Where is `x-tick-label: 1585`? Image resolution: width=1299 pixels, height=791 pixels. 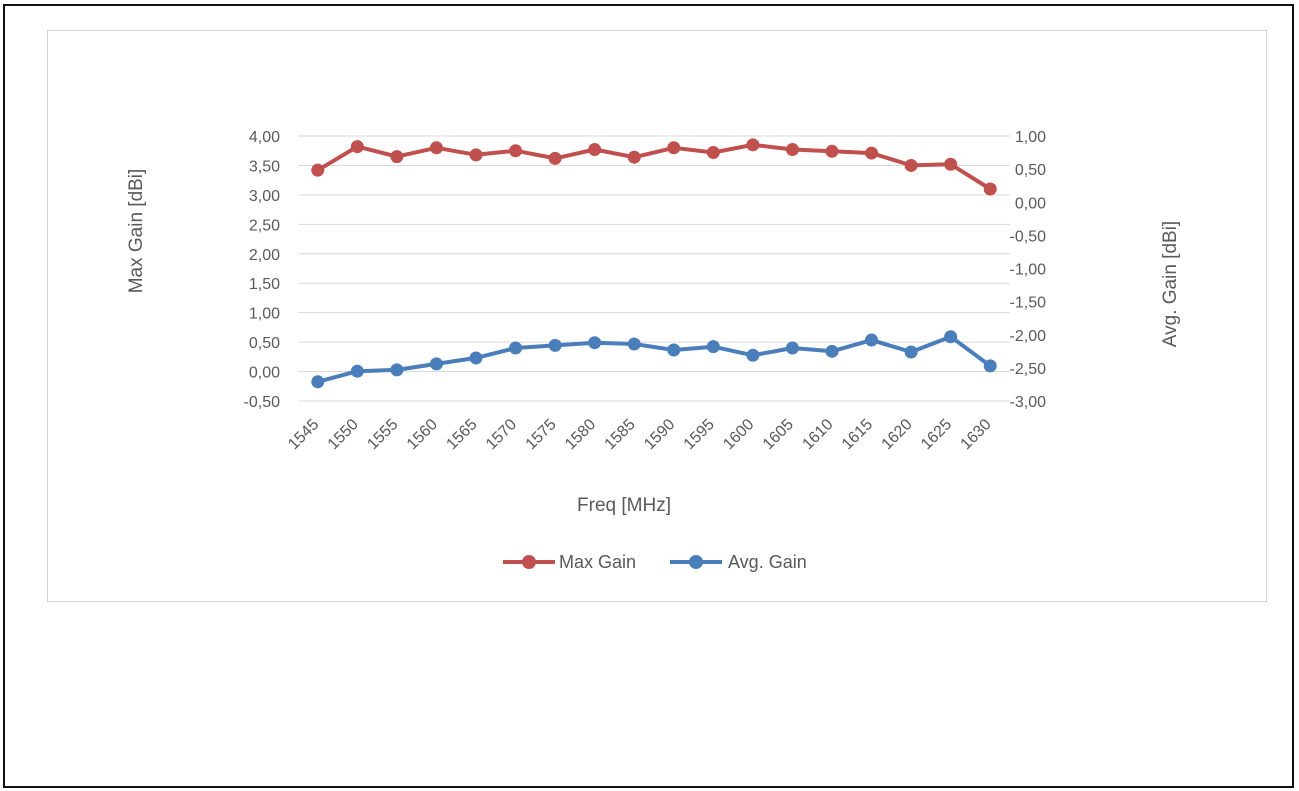
x-tick-label: 1585 is located at coordinates (620, 434).